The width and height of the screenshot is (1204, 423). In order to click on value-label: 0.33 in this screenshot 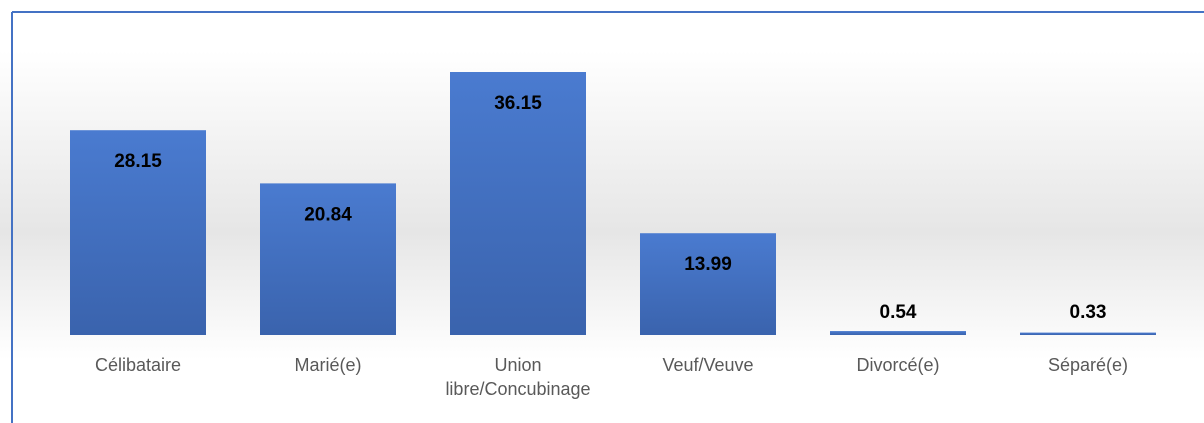, I will do `click(1088, 312)`.